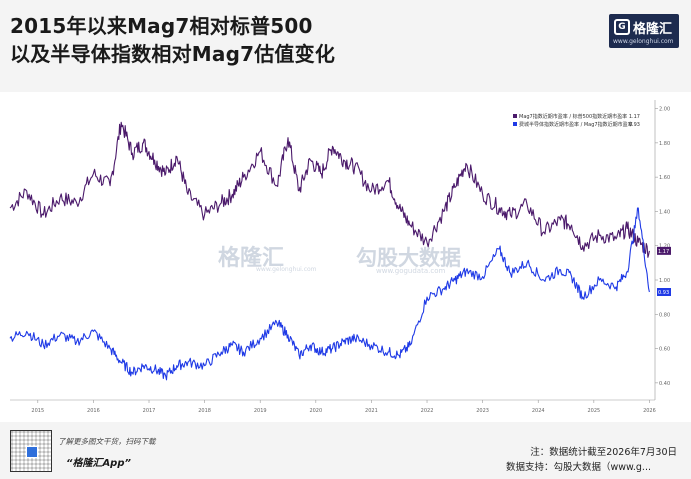 Image resolution: width=691 pixels, height=479 pixels. What do you see at coordinates (664, 350) in the screenshot?
I see `y-tick-label: 0.60` at bounding box center [664, 350].